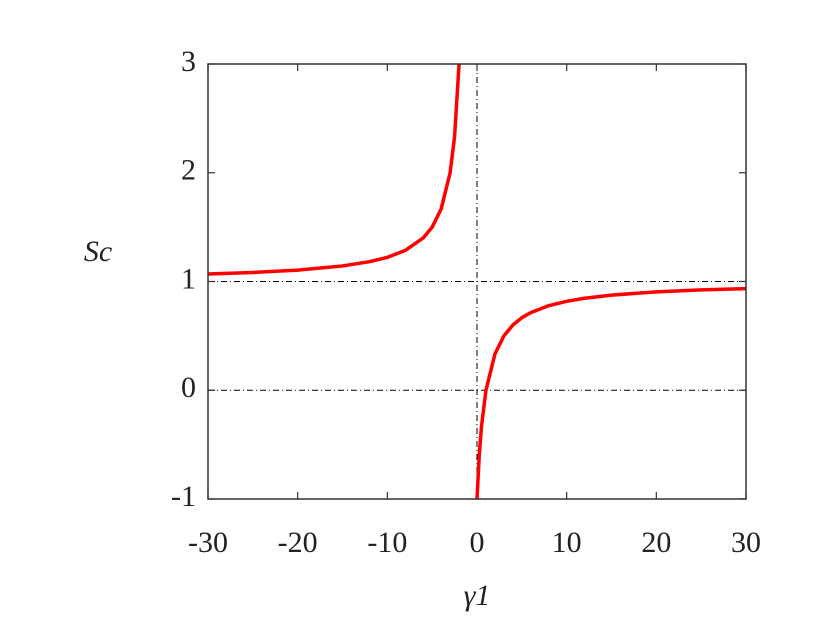 This screenshot has width=830, height=623. What do you see at coordinates (477, 542) in the screenshot?
I see `x-tick-label: 0` at bounding box center [477, 542].